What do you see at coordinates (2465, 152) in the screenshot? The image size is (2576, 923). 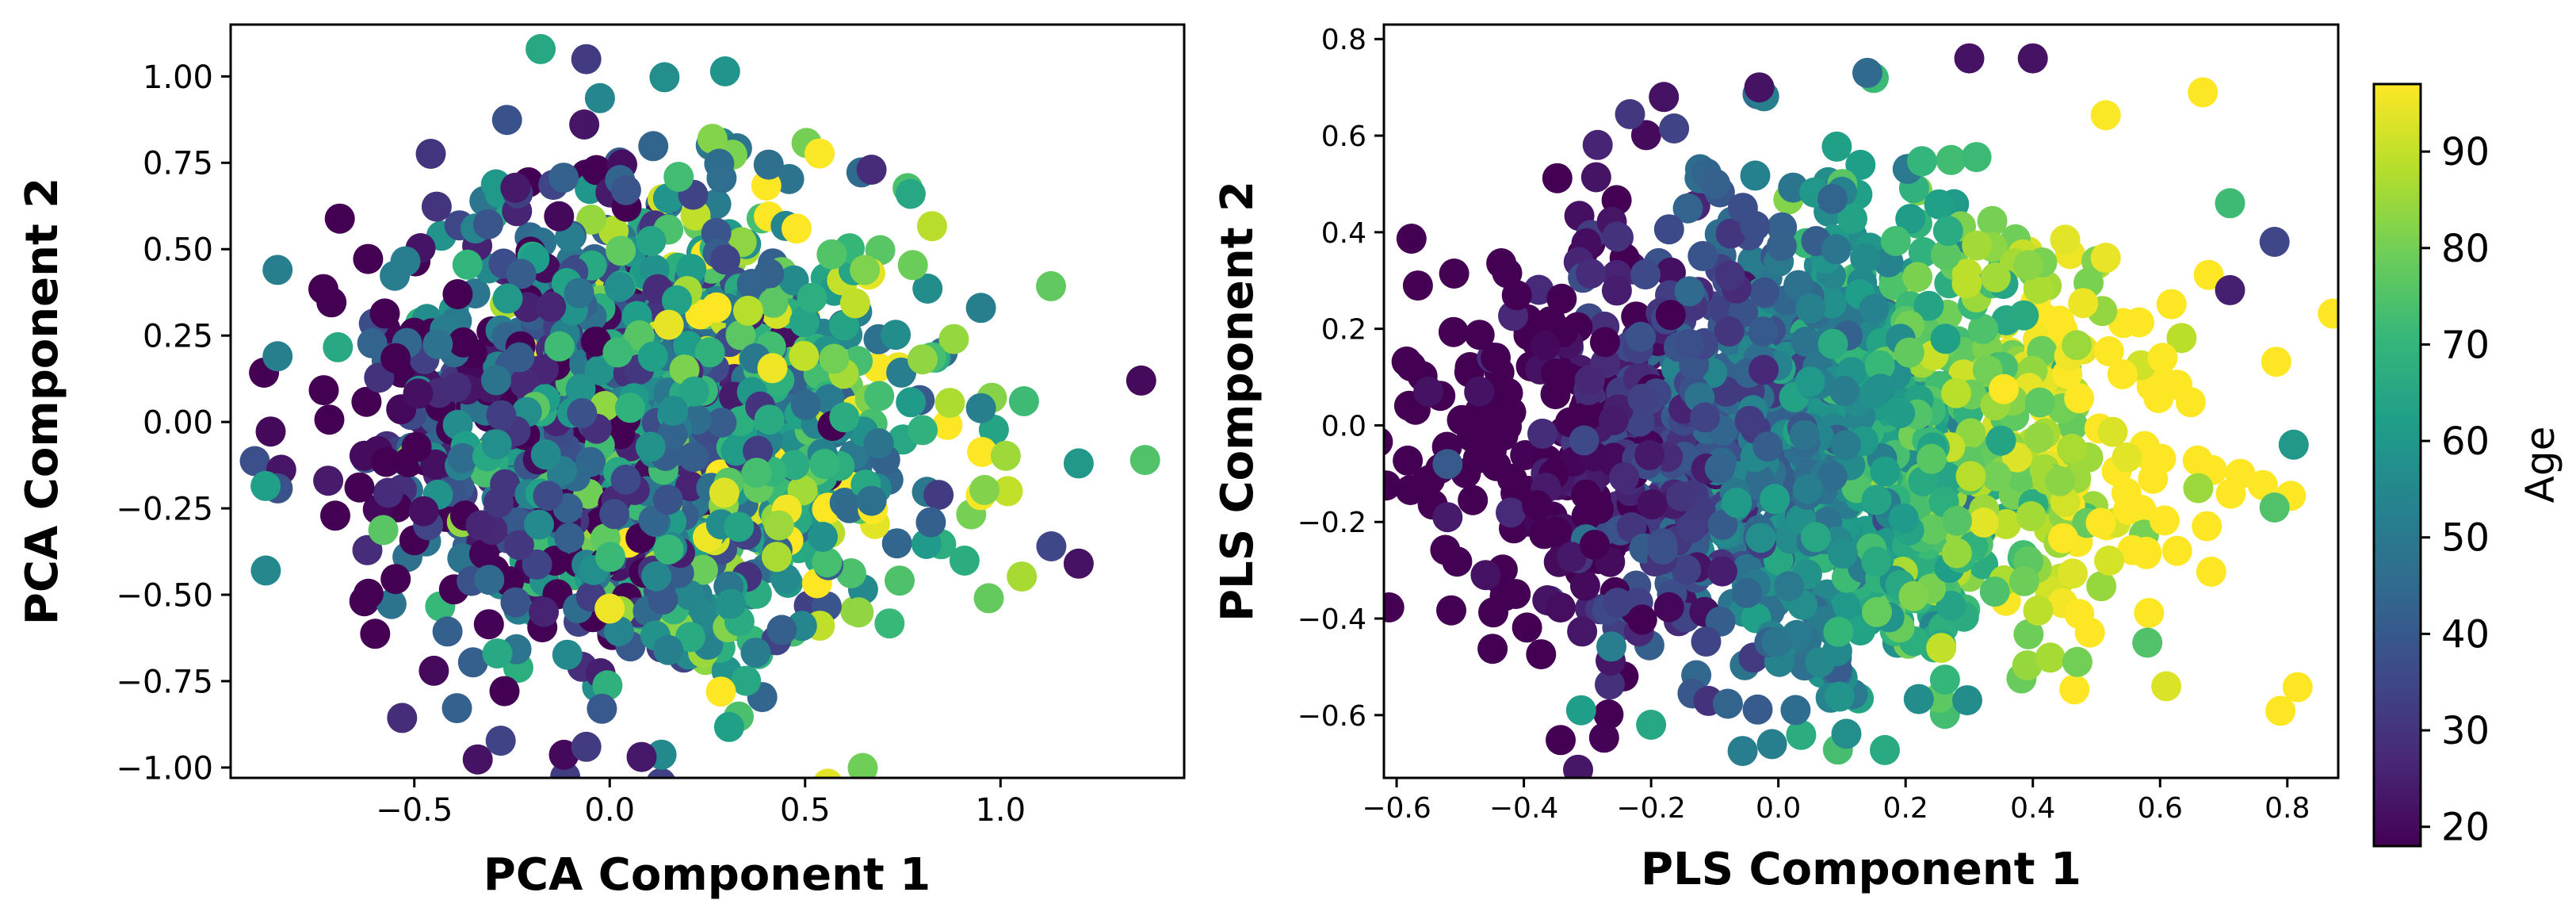 I see `colorbar-tick-label: 90` at bounding box center [2465, 152].